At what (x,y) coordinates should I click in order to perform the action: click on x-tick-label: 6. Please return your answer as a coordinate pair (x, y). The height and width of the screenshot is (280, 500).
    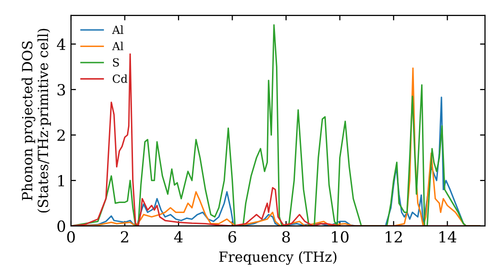
    Looking at the image, I should click on (232, 237).